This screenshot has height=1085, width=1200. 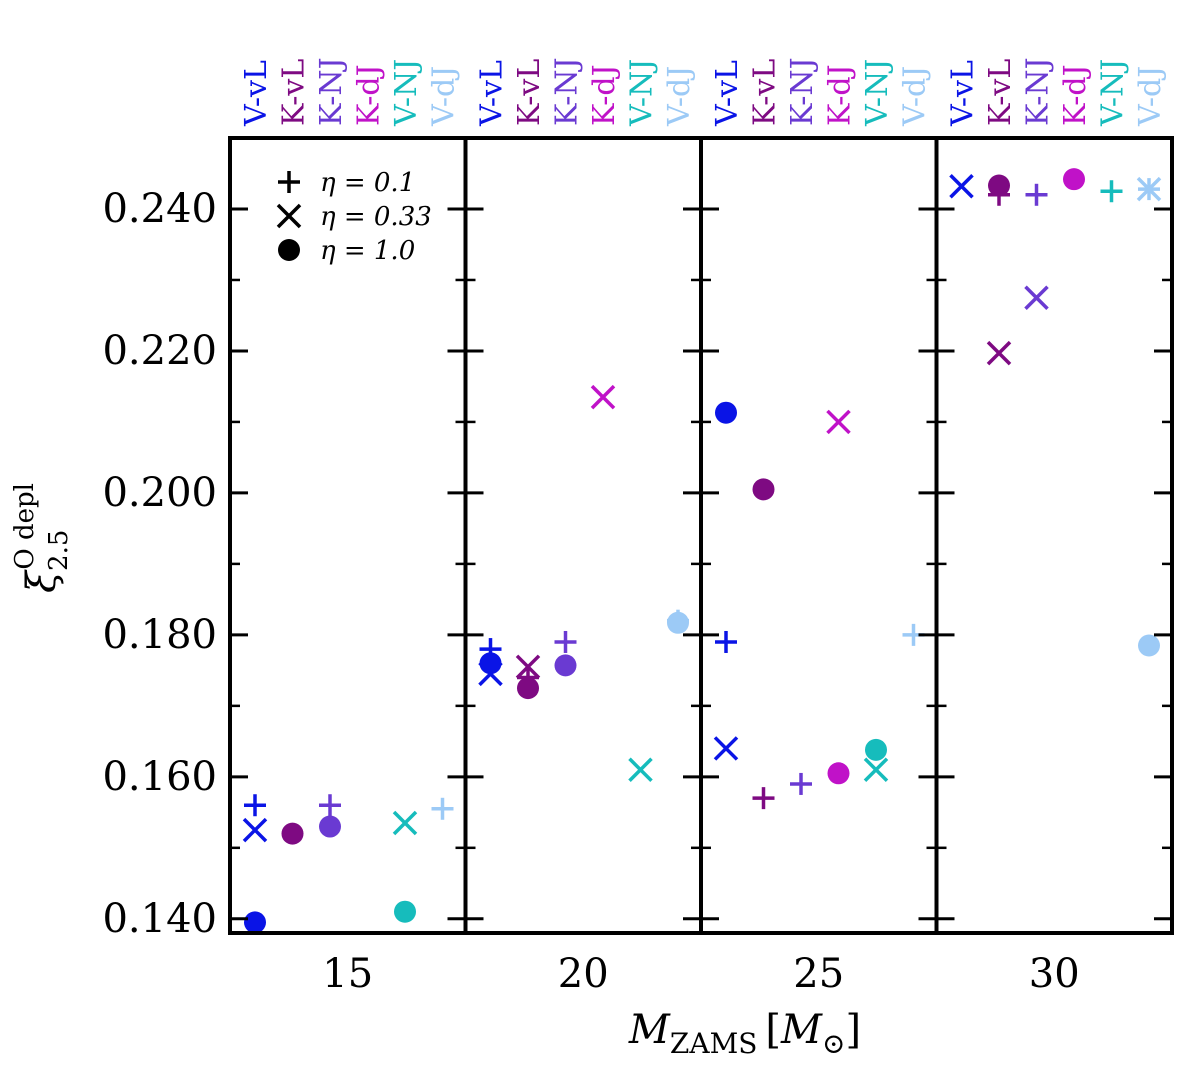 I want to click on x-axis-label-inner-sub: ⊙, so click(x=833, y=1043).